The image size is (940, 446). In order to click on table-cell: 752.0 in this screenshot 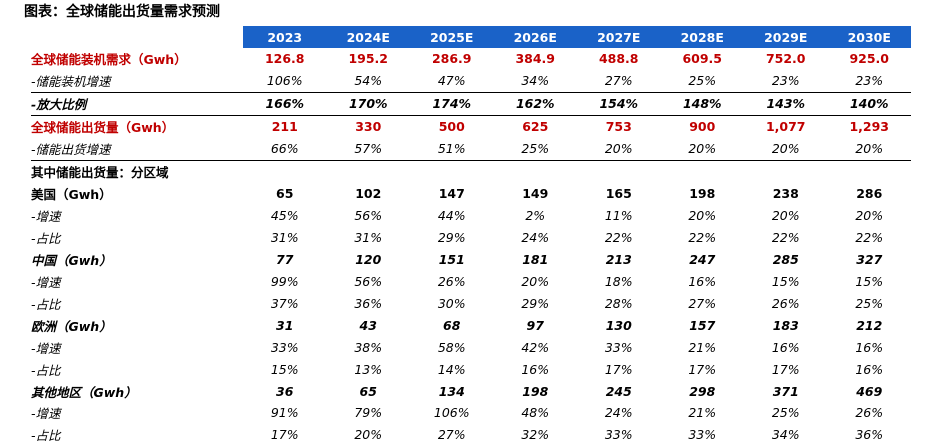, I will do `click(785, 59)`.